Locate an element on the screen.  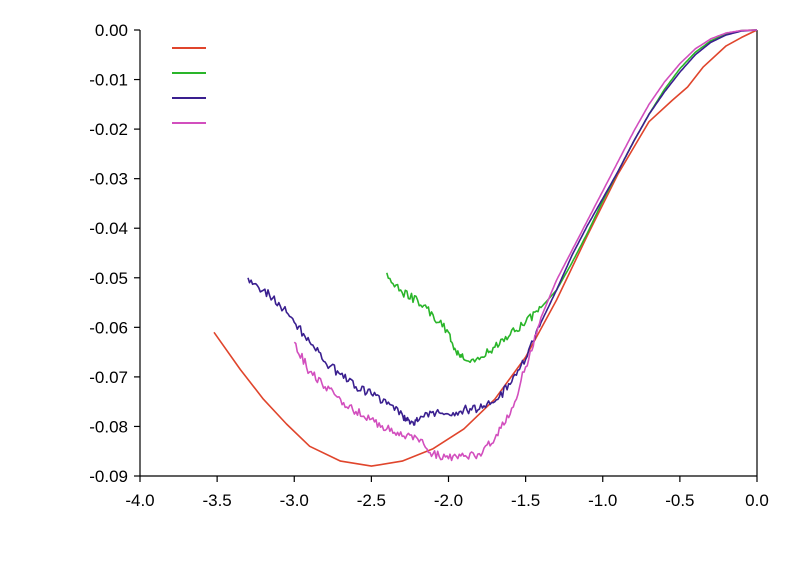
x-tick-label: -3.0 is located at coordinates (294, 500).